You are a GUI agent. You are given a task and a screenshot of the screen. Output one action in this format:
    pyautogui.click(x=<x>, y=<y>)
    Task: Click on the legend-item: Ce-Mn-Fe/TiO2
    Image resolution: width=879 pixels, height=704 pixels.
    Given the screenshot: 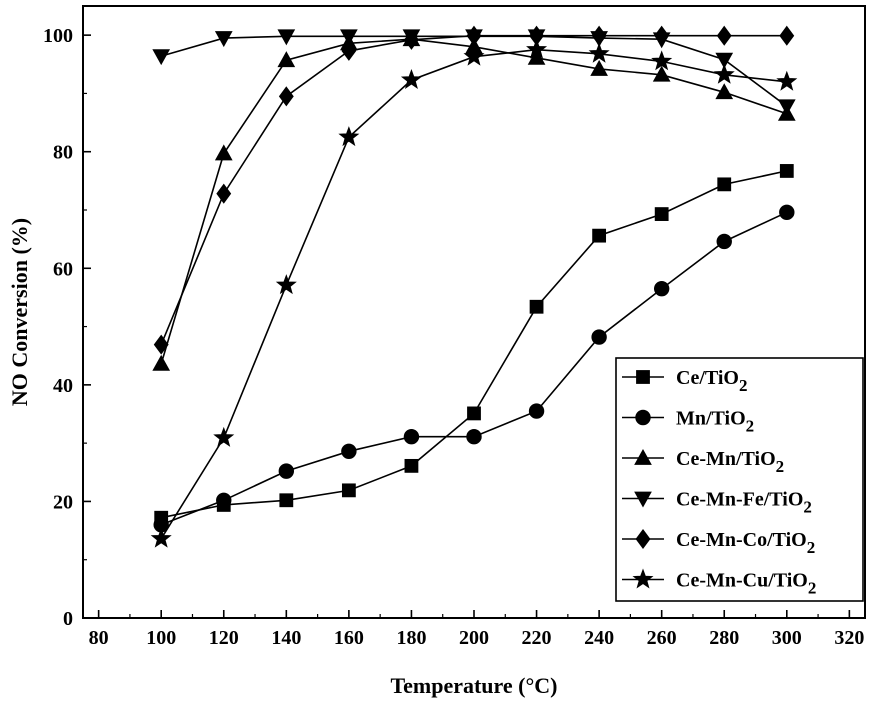 What is the action you would take?
    pyautogui.click(x=717, y=503)
    